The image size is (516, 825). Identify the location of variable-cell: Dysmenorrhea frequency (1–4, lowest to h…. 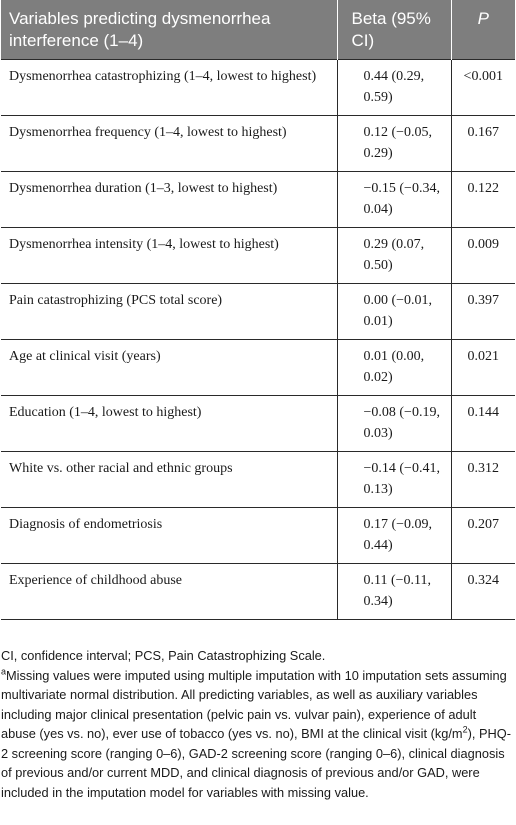
(169, 143).